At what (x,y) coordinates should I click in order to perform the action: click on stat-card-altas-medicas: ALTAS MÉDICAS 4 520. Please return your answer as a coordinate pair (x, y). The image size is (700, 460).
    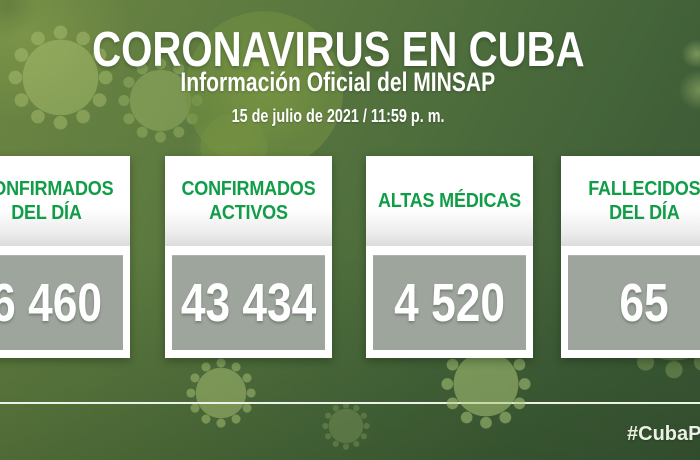
    Looking at the image, I should click on (449, 257).